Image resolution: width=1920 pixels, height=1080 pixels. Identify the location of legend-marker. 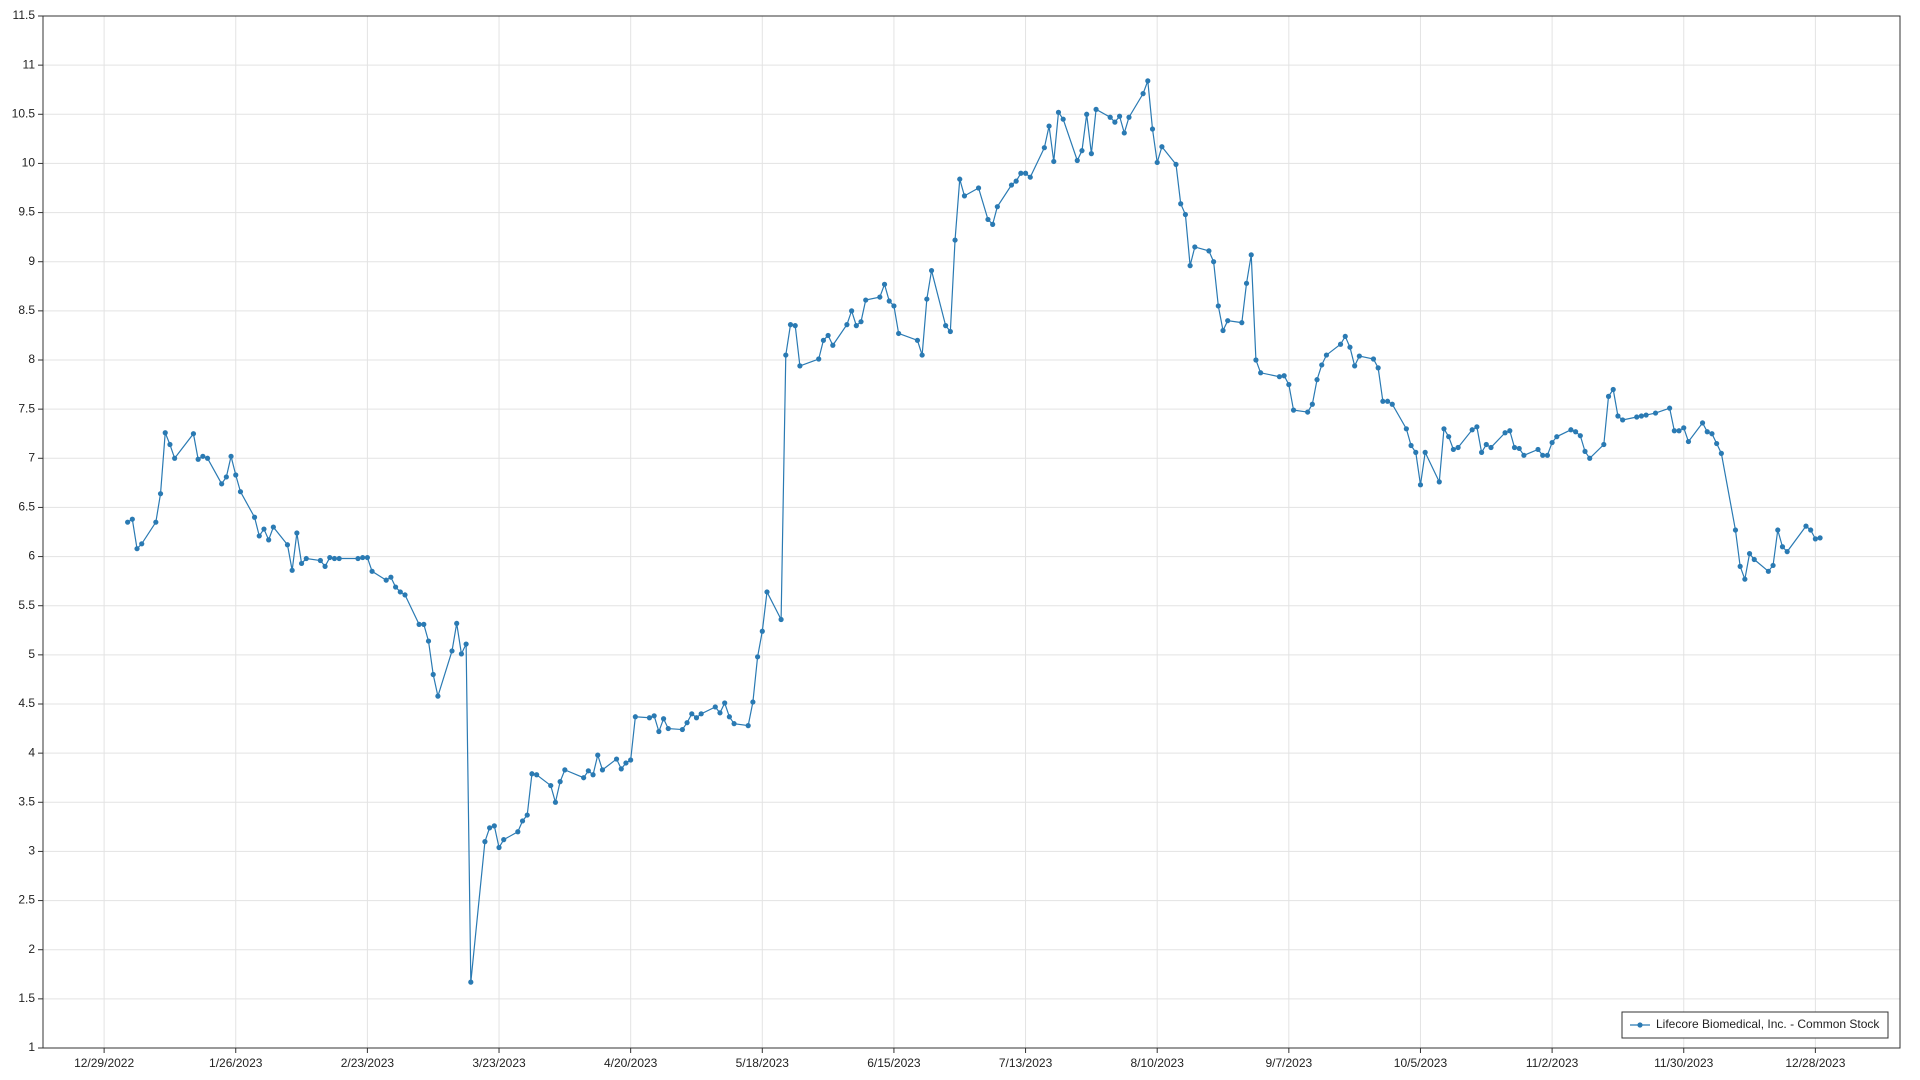
(1640, 1025).